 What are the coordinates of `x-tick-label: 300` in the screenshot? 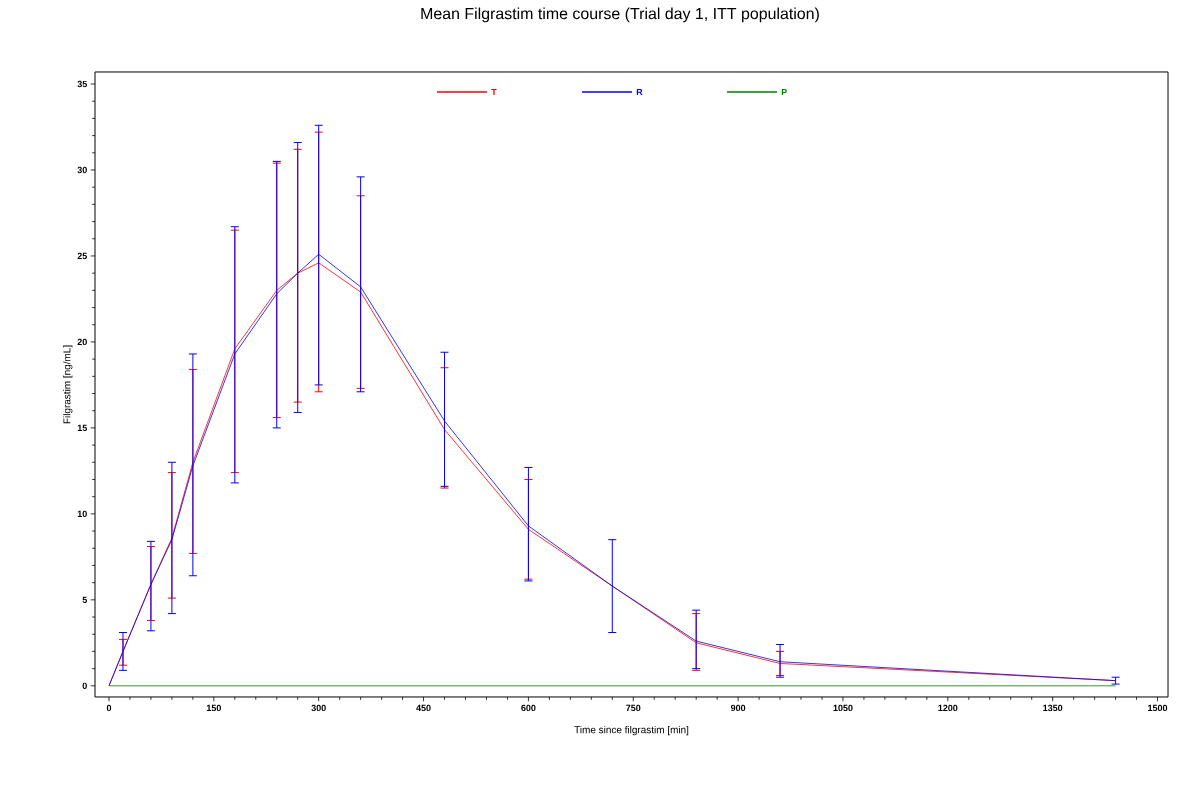 It's located at (318, 708).